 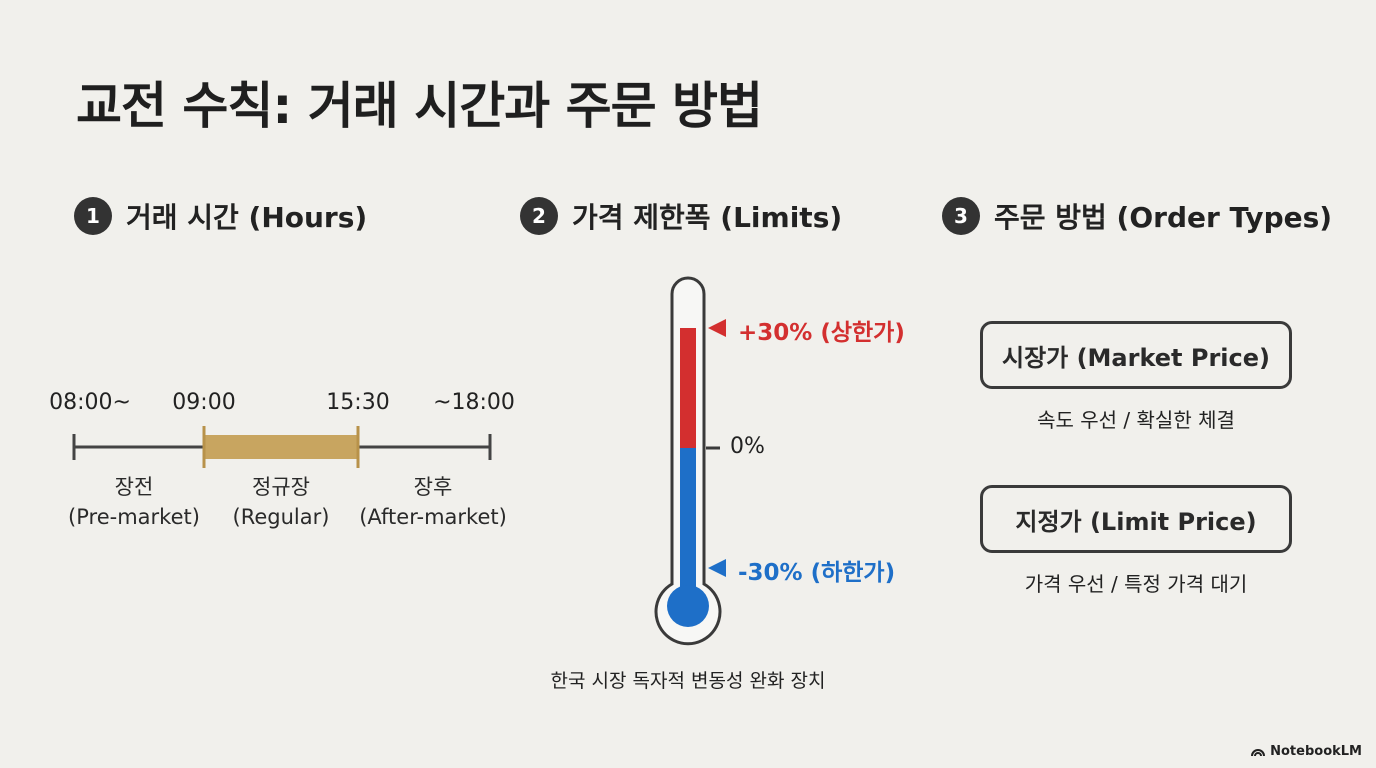 I want to click on section-header-hours: 1 거래 시간 (Hours), so click(x=220, y=216).